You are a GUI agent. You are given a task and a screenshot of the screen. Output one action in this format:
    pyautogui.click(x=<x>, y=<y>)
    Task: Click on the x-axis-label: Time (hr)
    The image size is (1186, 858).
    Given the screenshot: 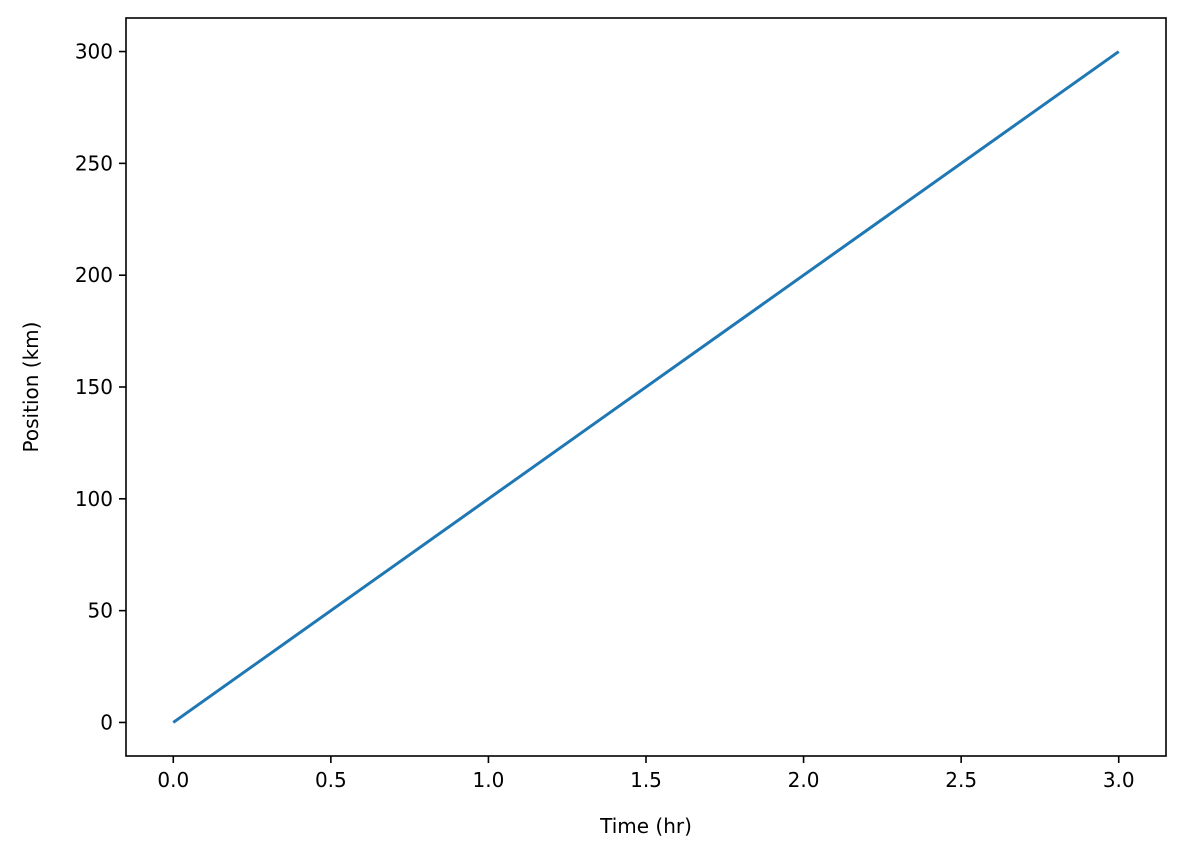 What is the action you would take?
    pyautogui.click(x=645, y=826)
    